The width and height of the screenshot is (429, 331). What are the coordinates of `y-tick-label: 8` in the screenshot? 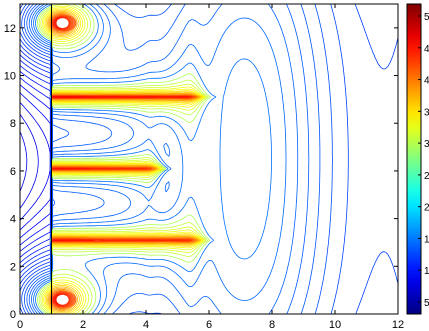 It's located at (13, 124).